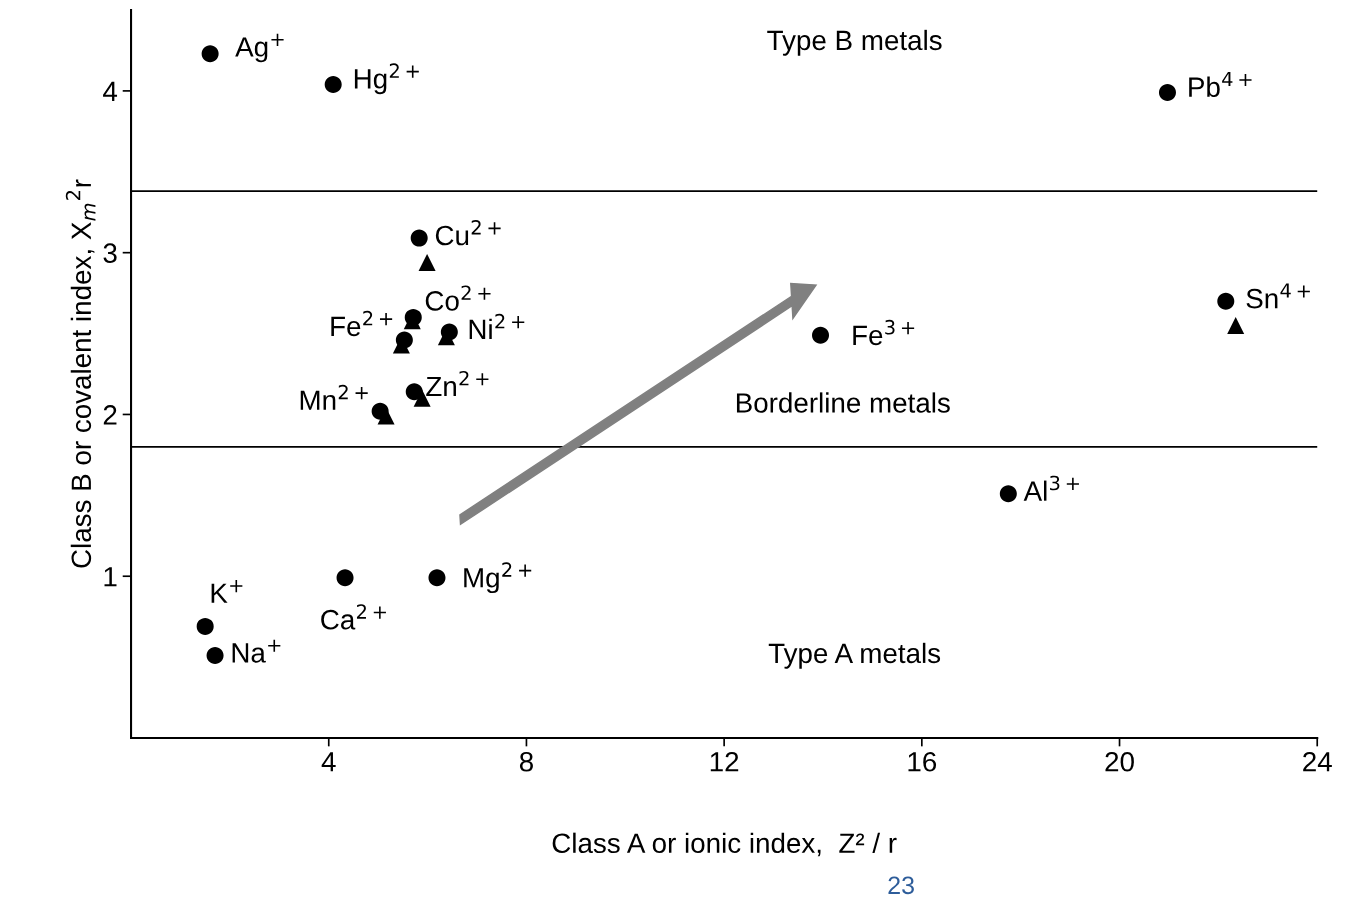  Describe the element at coordinates (498, 578) in the screenshot. I see `data-label: Mg$^{2+}$` at that location.